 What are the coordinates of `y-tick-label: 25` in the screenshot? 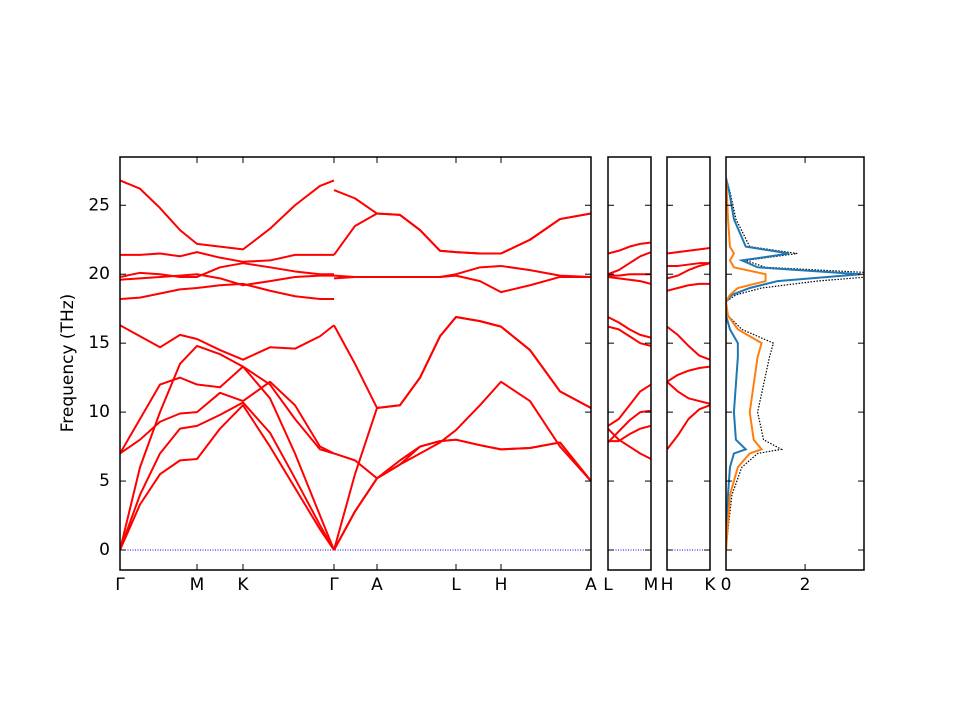 It's located at (99, 205).